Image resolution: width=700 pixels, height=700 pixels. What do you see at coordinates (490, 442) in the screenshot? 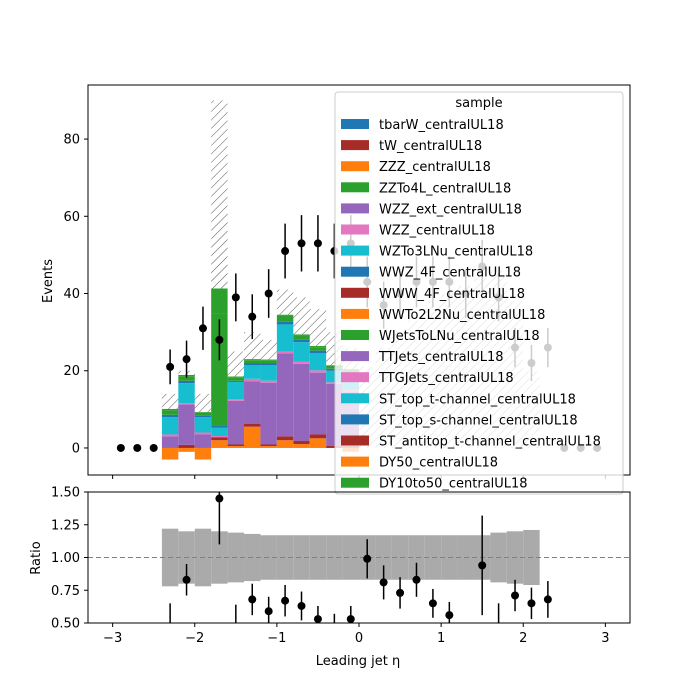
I see `legend-label: ST_antitop_t-channel_centralUL18` at bounding box center [490, 442].